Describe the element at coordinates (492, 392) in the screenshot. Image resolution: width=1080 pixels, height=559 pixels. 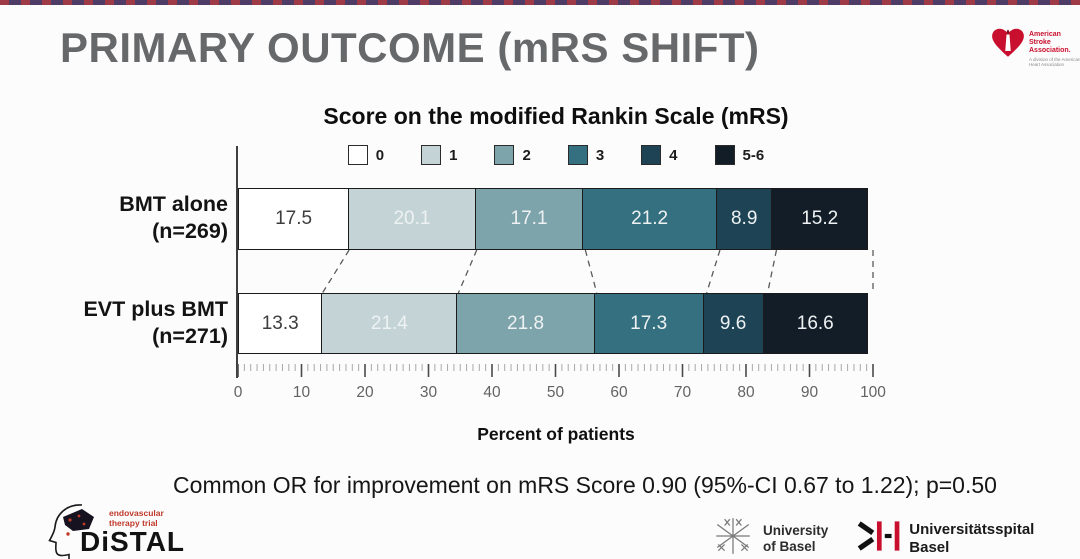
I see `svg-text: 40` at that location.